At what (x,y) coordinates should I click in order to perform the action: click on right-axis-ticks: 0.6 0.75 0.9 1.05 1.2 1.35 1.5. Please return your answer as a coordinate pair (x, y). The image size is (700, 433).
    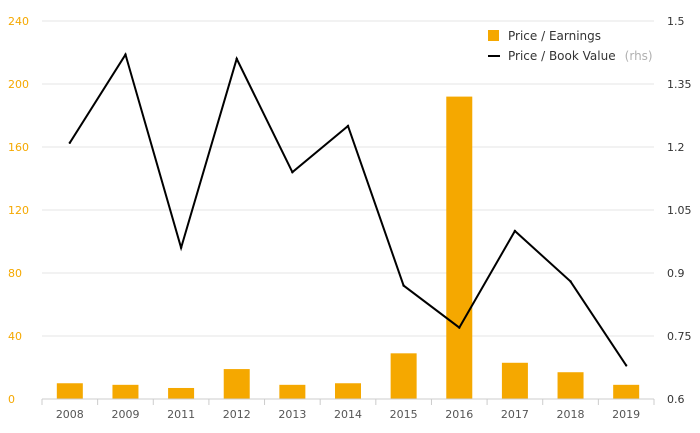
    Looking at the image, I should click on (679, 210).